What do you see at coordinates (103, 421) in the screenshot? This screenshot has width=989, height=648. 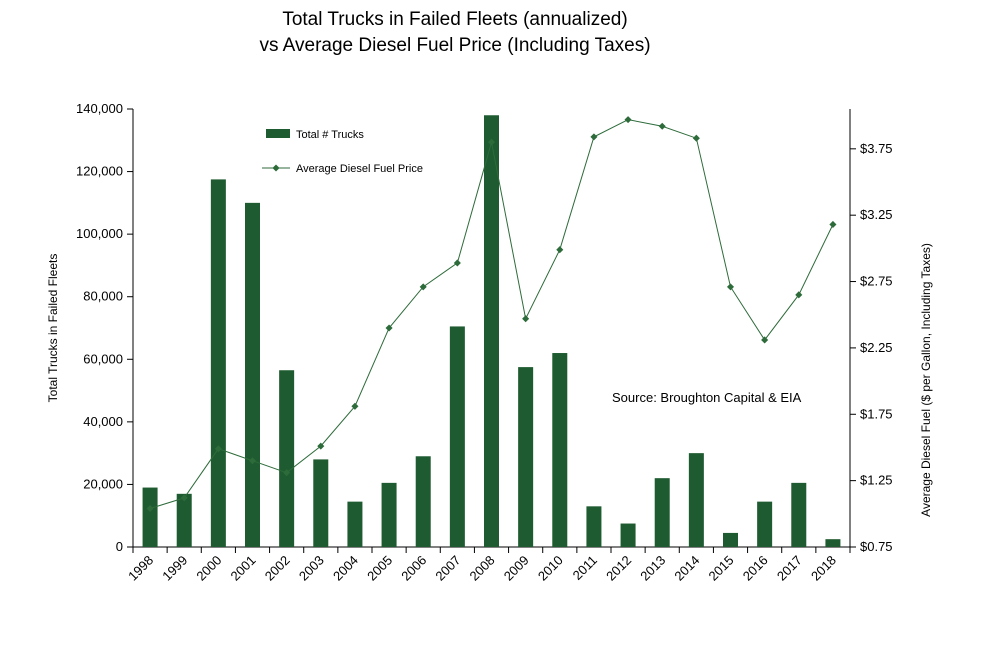 I see `left-axis-tick-label: 40,000` at bounding box center [103, 421].